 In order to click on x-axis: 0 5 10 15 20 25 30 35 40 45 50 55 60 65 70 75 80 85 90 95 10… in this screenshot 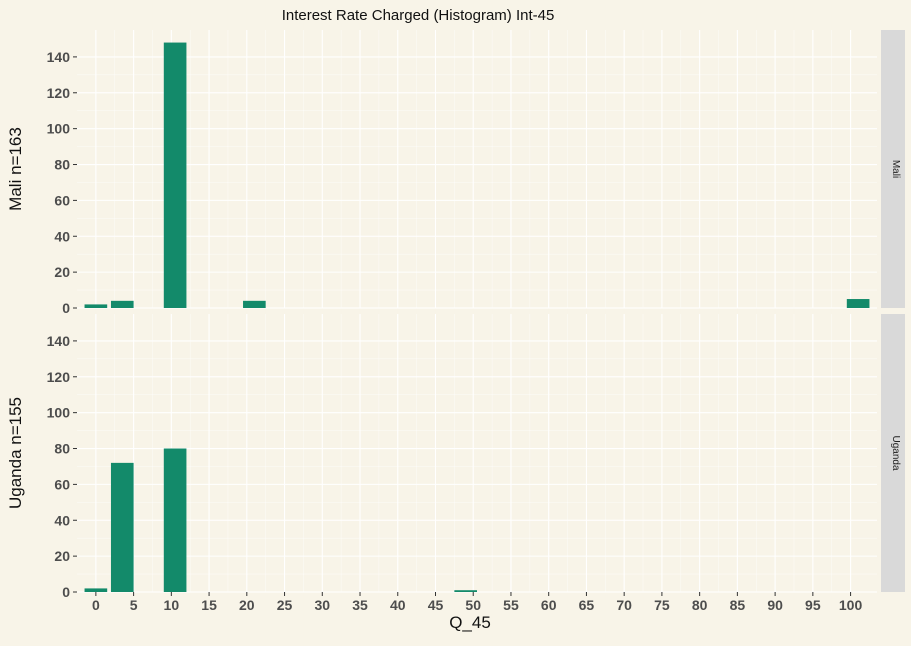, I will do `click(477, 602)`.